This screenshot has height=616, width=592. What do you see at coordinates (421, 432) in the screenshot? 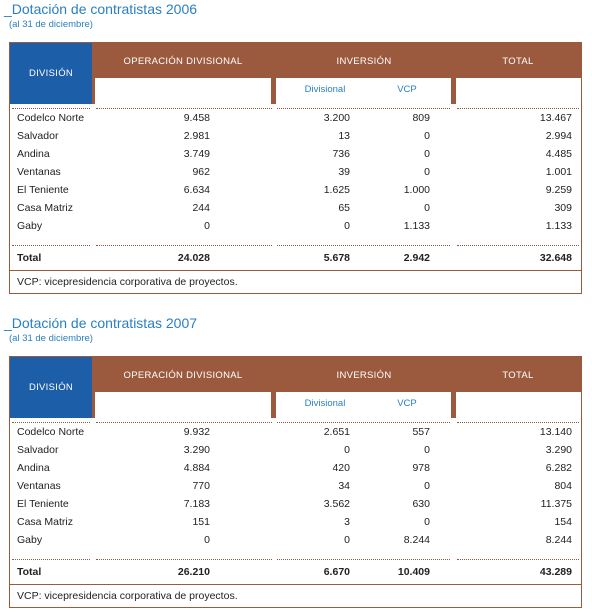
I see `cell-value: 557` at bounding box center [421, 432].